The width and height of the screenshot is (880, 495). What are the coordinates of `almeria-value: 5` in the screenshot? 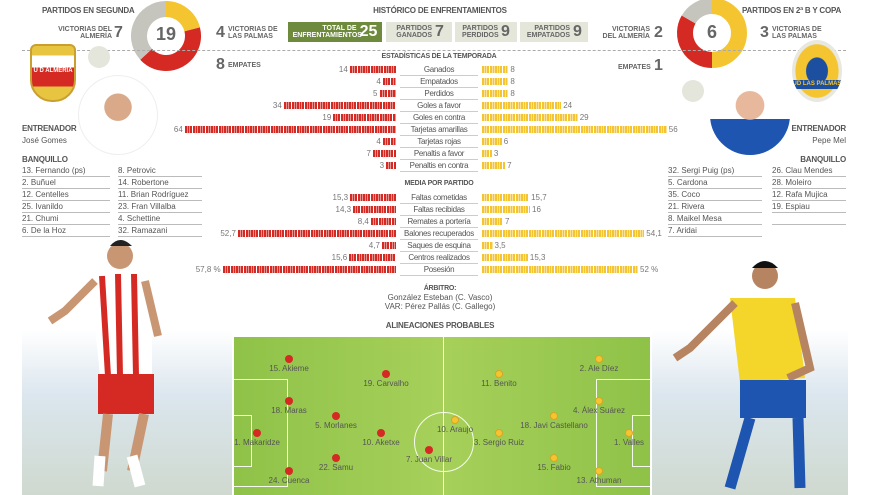 It's located at (375, 93).